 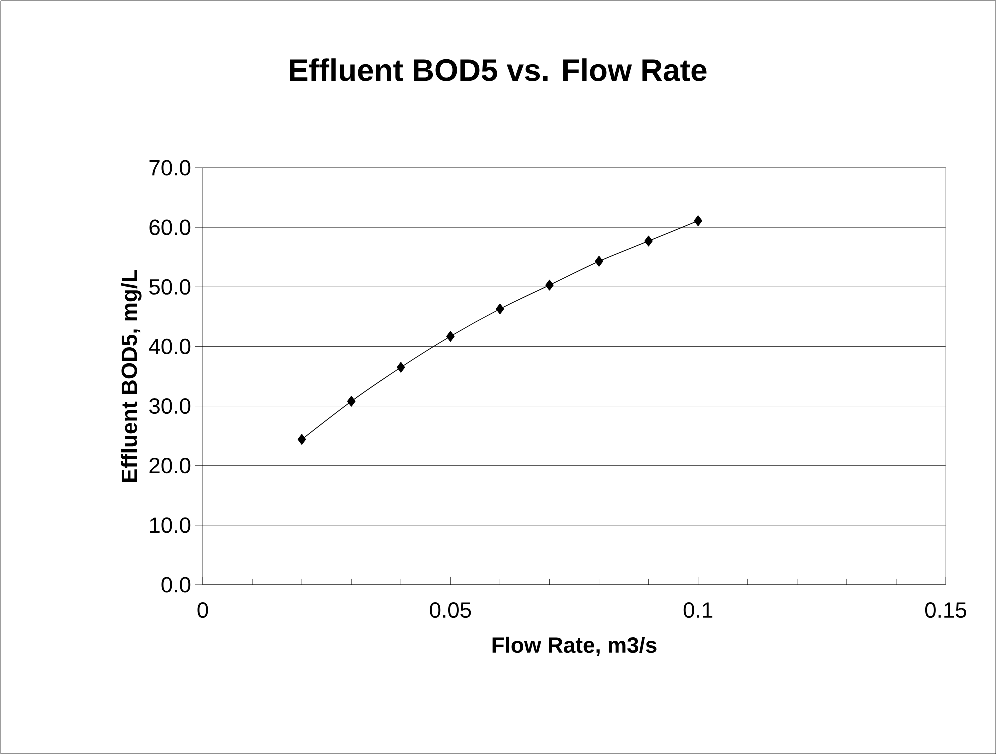 What do you see at coordinates (176, 585) in the screenshot?
I see `y-tick-label: 0.0` at bounding box center [176, 585].